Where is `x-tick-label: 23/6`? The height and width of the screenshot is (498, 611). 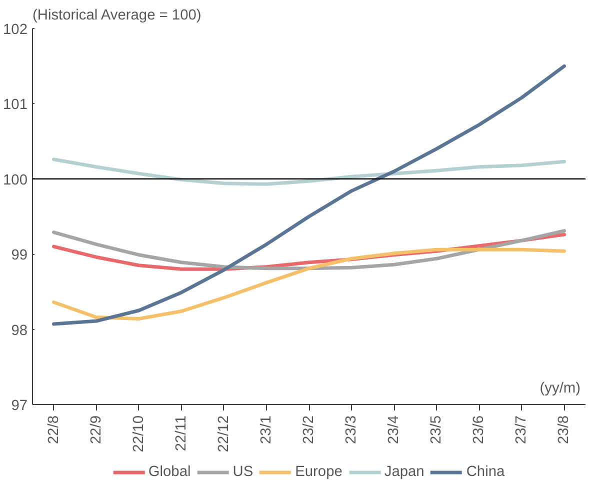 x-tick-label: 23/6 is located at coordinates (479, 429).